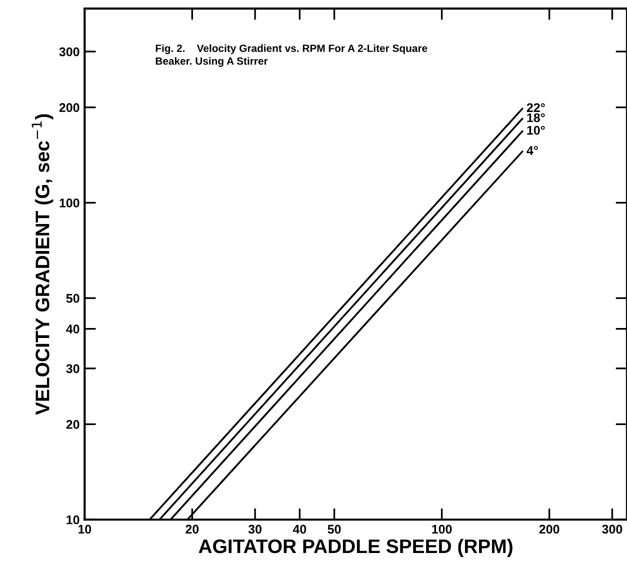  I want to click on y-tick-label: 40, so click(73, 329).